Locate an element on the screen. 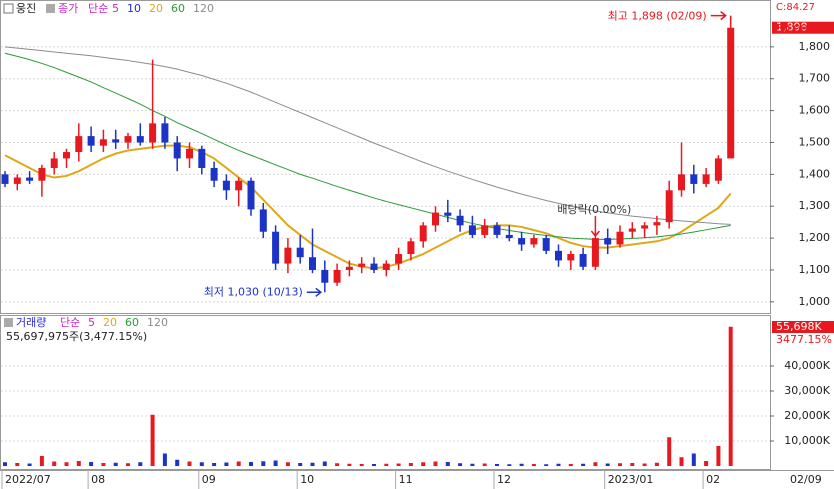 The image size is (834, 489). x-tick-label: 02/09 is located at coordinates (806, 479).